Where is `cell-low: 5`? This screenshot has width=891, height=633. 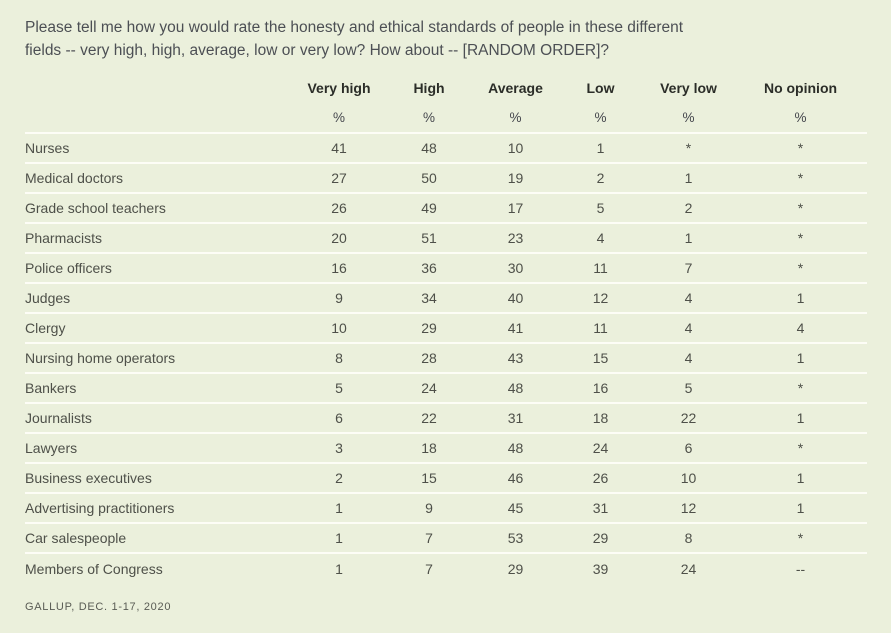 cell-low: 5 is located at coordinates (600, 208).